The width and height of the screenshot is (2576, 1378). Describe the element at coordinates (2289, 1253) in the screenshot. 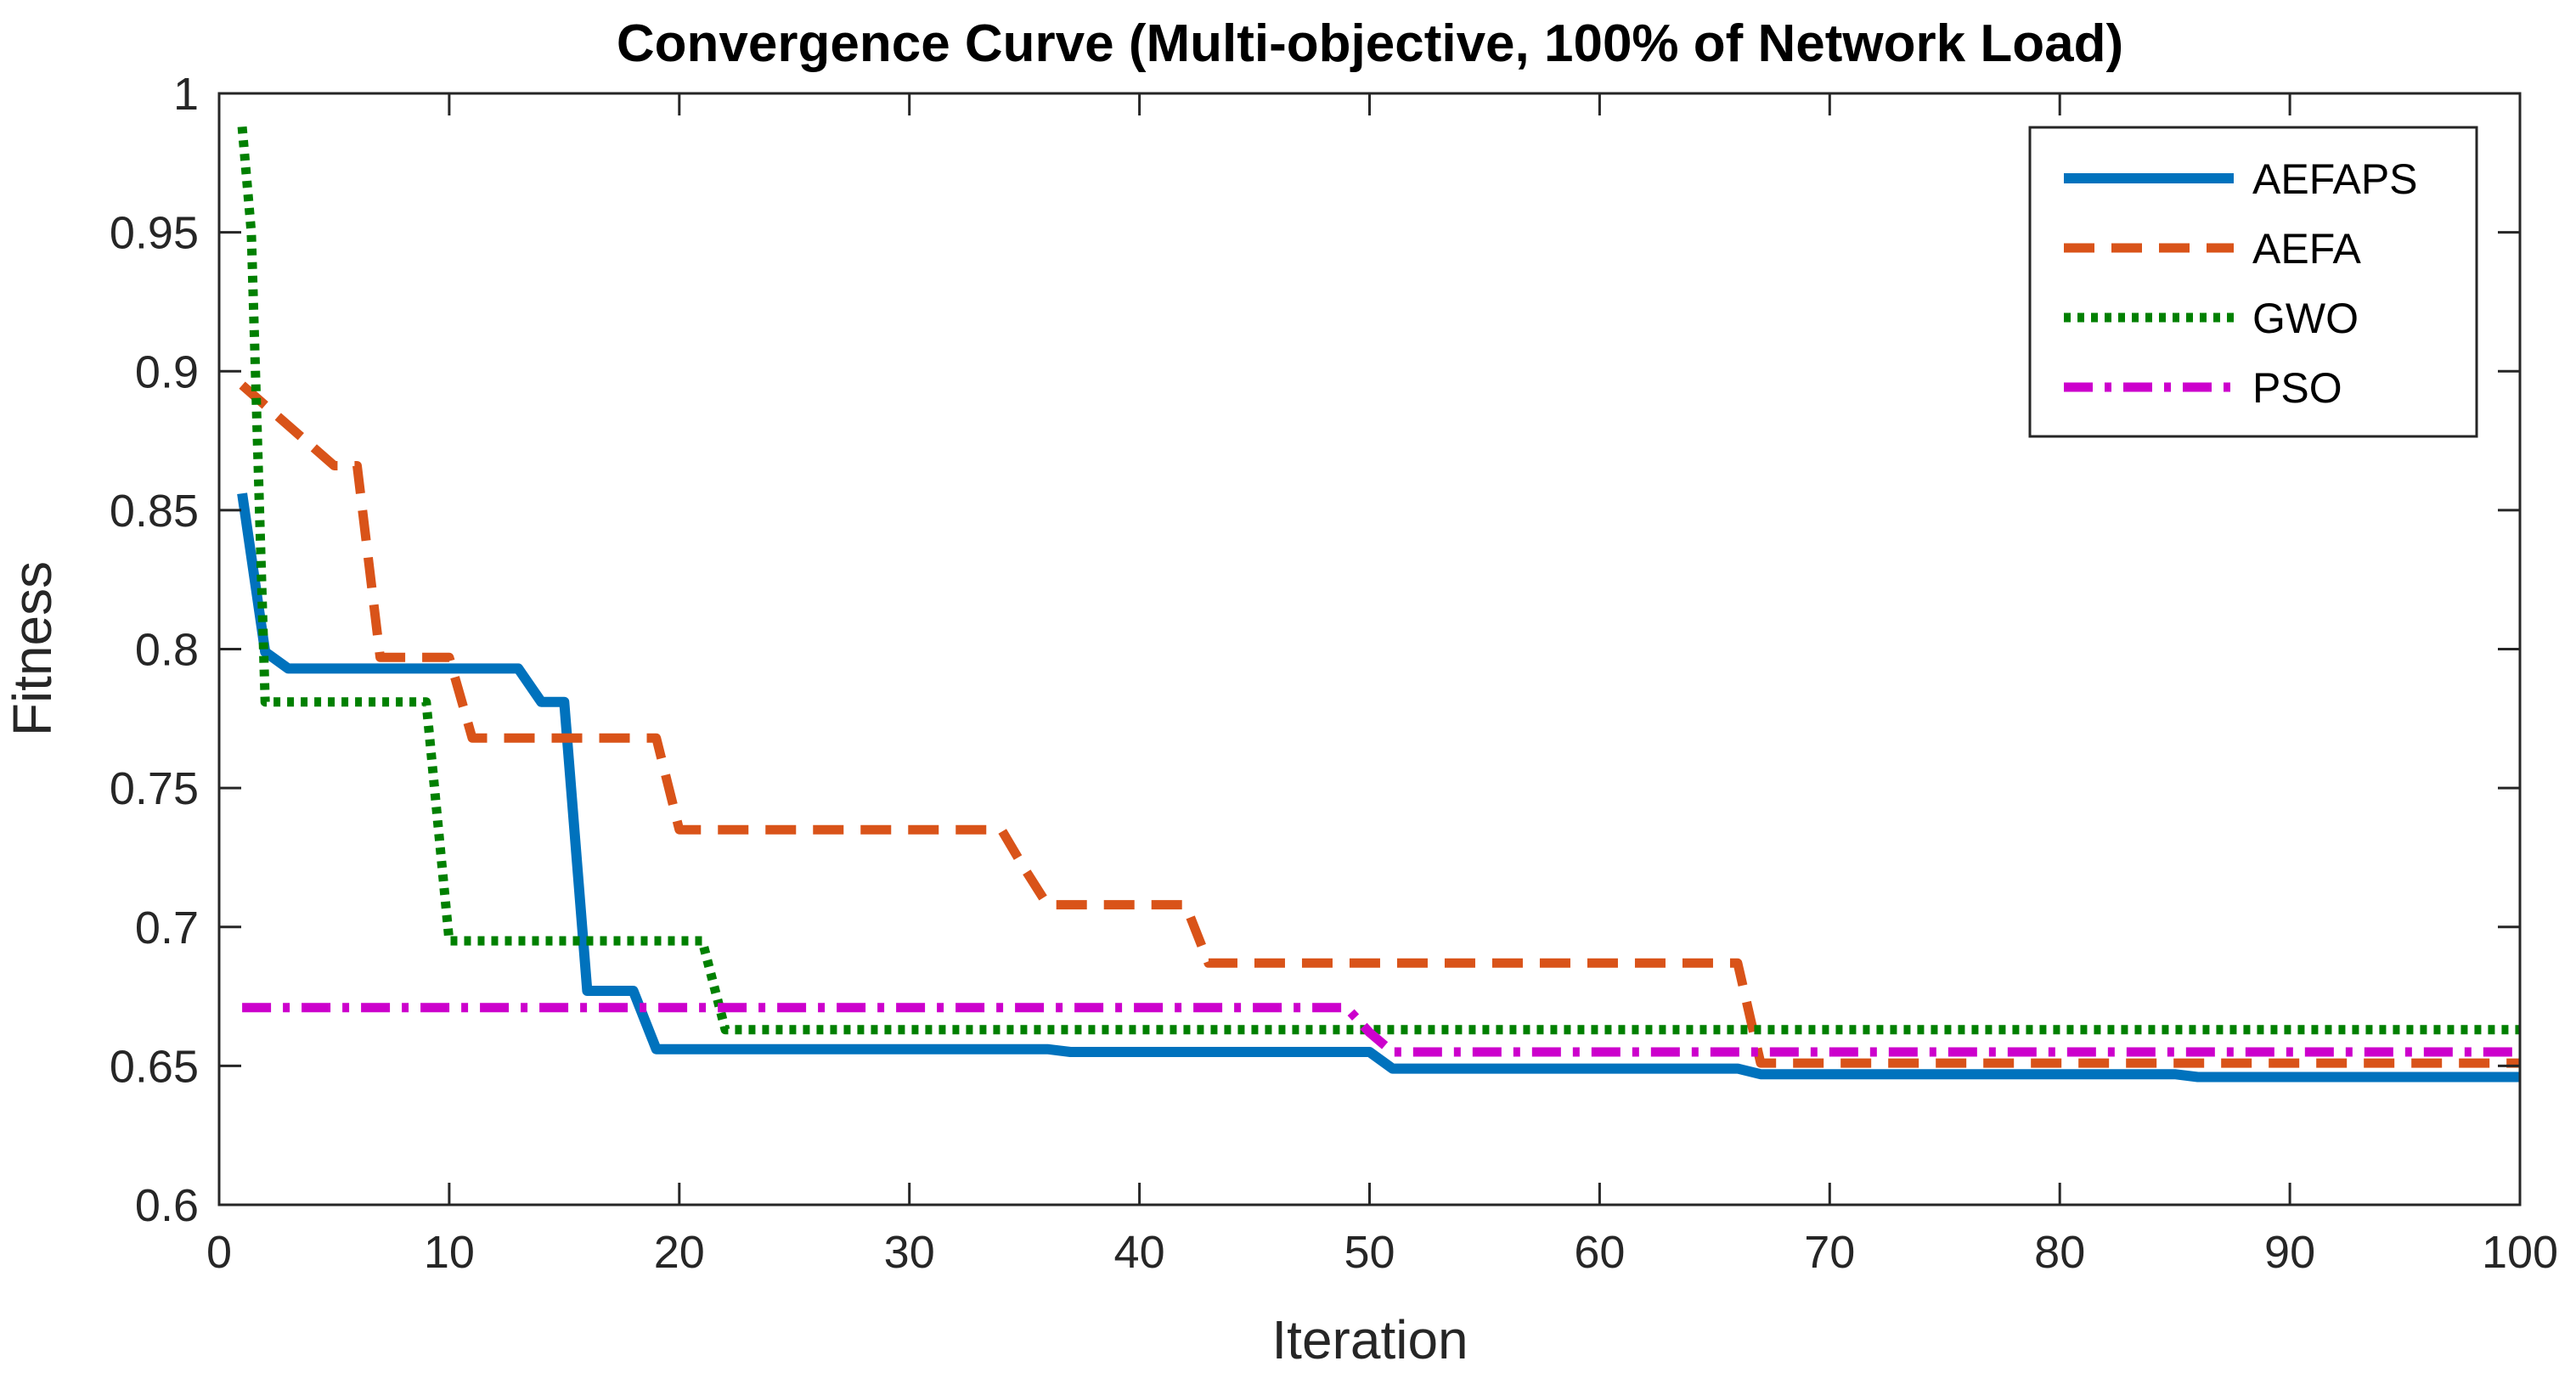

I see `x-tick-label: 90` at that location.